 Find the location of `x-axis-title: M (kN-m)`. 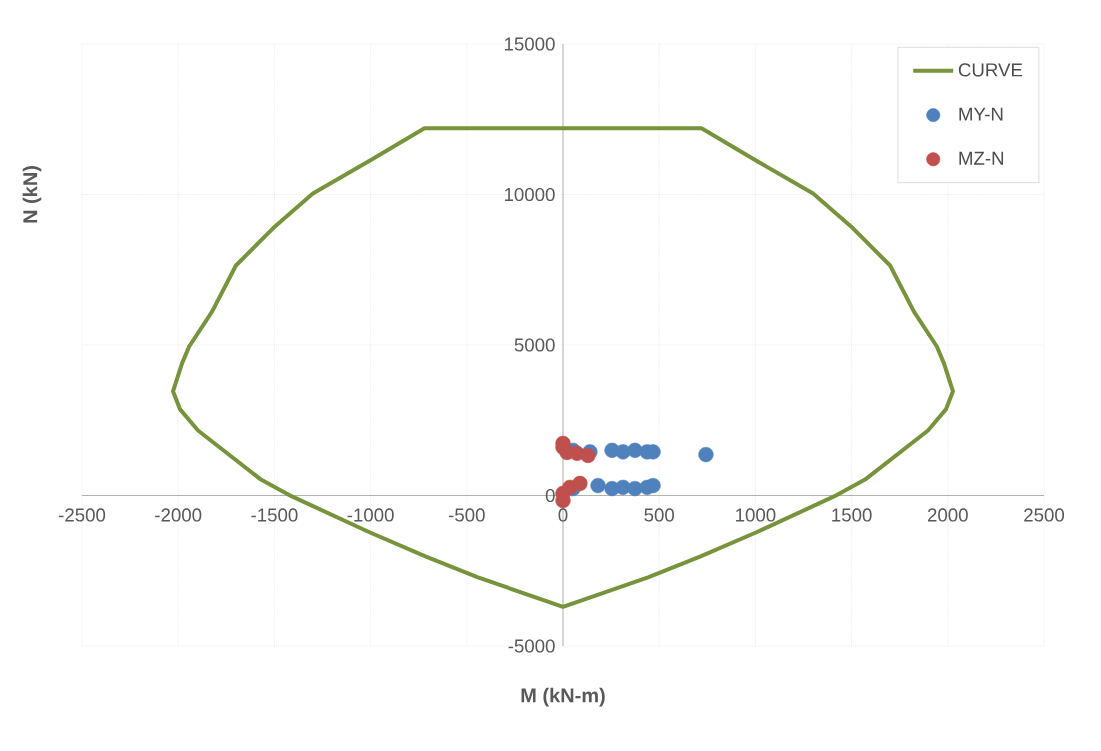

x-axis-title: M (kN-m) is located at coordinates (563, 697).